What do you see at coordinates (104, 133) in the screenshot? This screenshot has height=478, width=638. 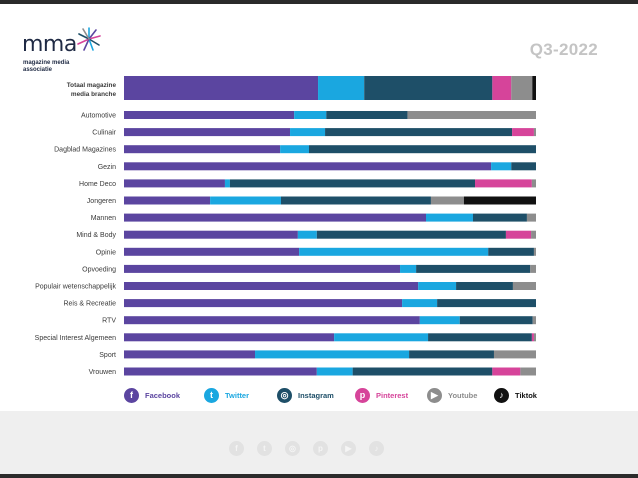 I see `category-label-2: Culinair` at bounding box center [104, 133].